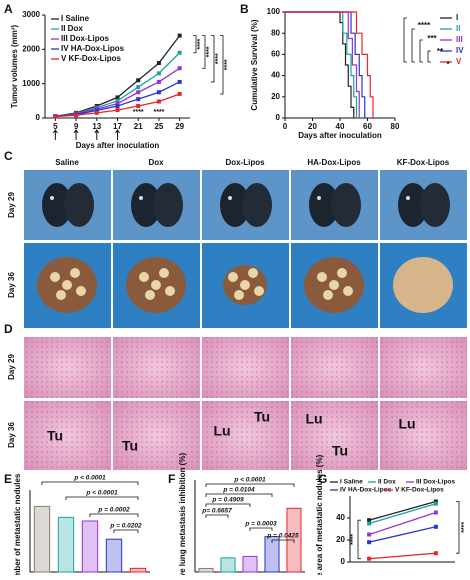  Describe the element at coordinates (96, 126) in the screenshot. I see `x-tick-label: 13` at that location.